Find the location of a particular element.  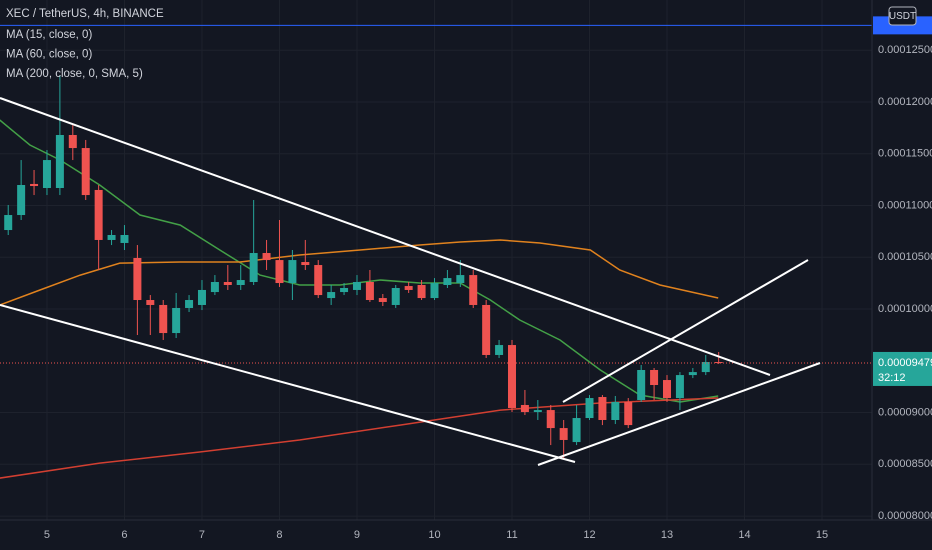

chart-title: XEC / TetherUS, 4h, BINANCE is located at coordinates (85, 14).